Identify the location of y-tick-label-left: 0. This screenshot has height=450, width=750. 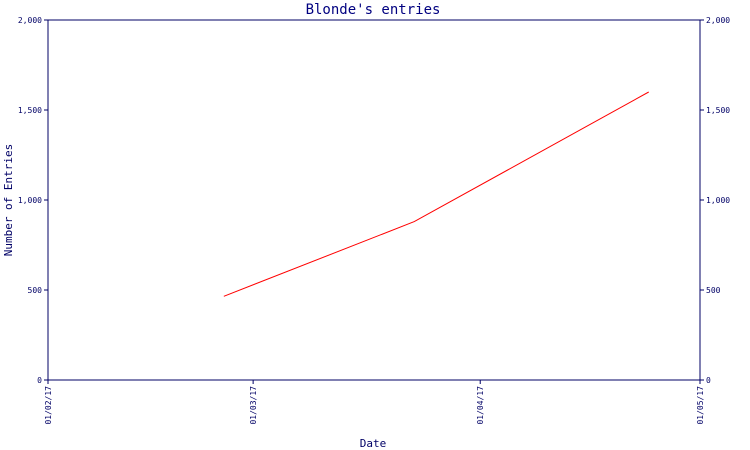
(39, 380).